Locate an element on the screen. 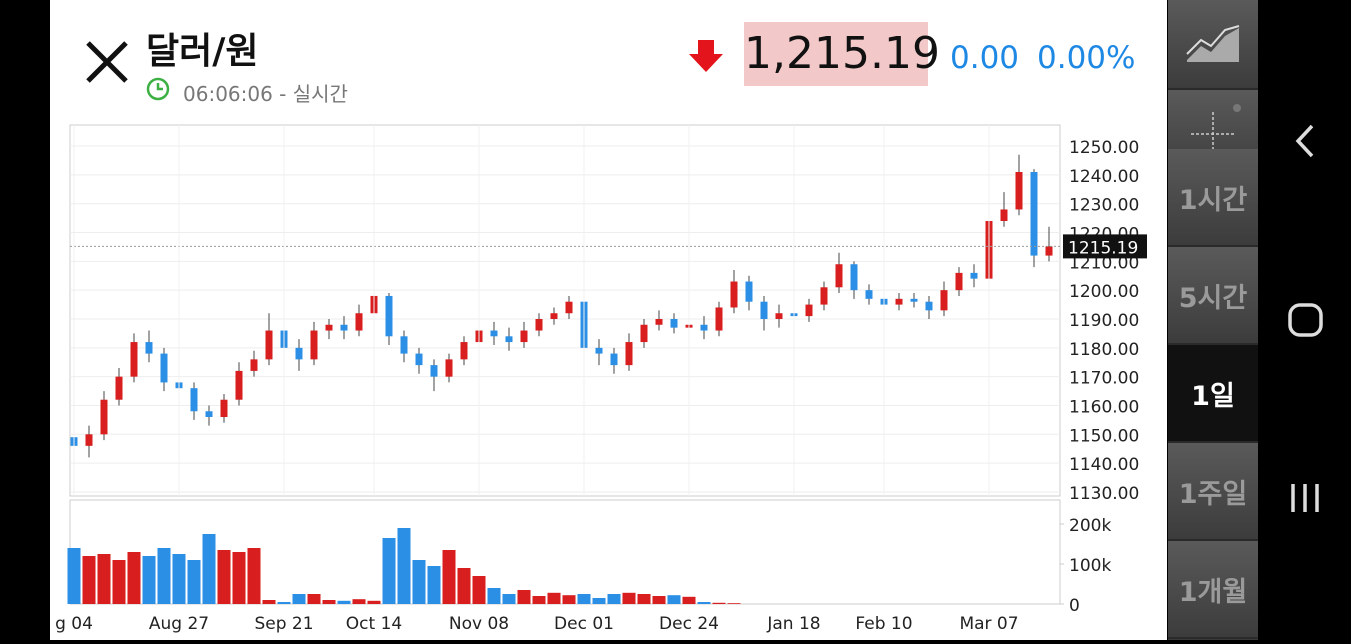 The width and height of the screenshot is (1351, 644). interval-button: 1일 is located at coordinates (1213, 394).